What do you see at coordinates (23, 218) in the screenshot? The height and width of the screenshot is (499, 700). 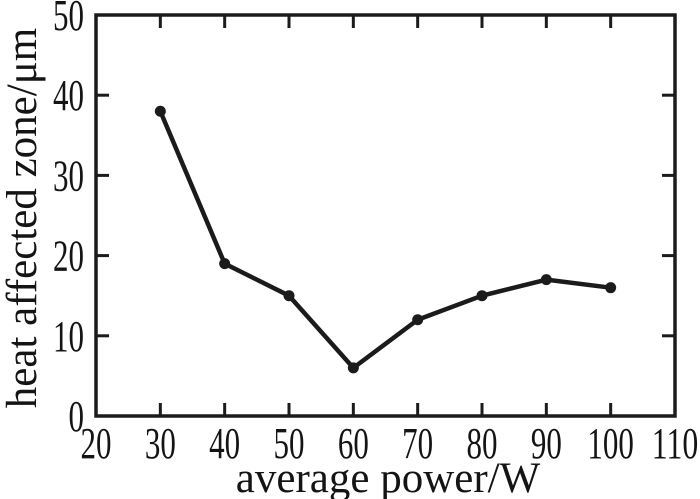 I see `y-axis-title: heat affected zone/μm` at bounding box center [23, 218].